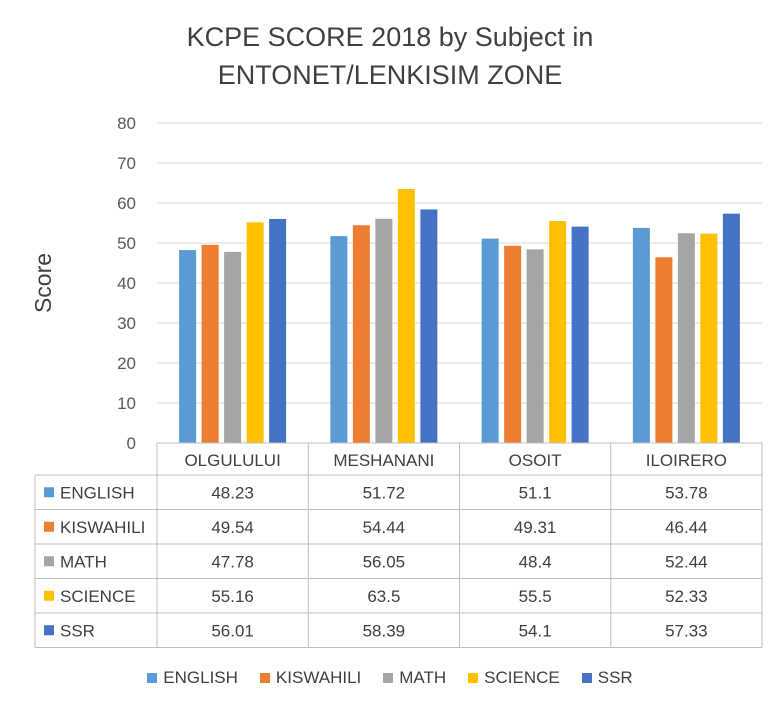  Describe the element at coordinates (513, 344) in the screenshot. I see `bar-kiswahili-osoit` at that location.